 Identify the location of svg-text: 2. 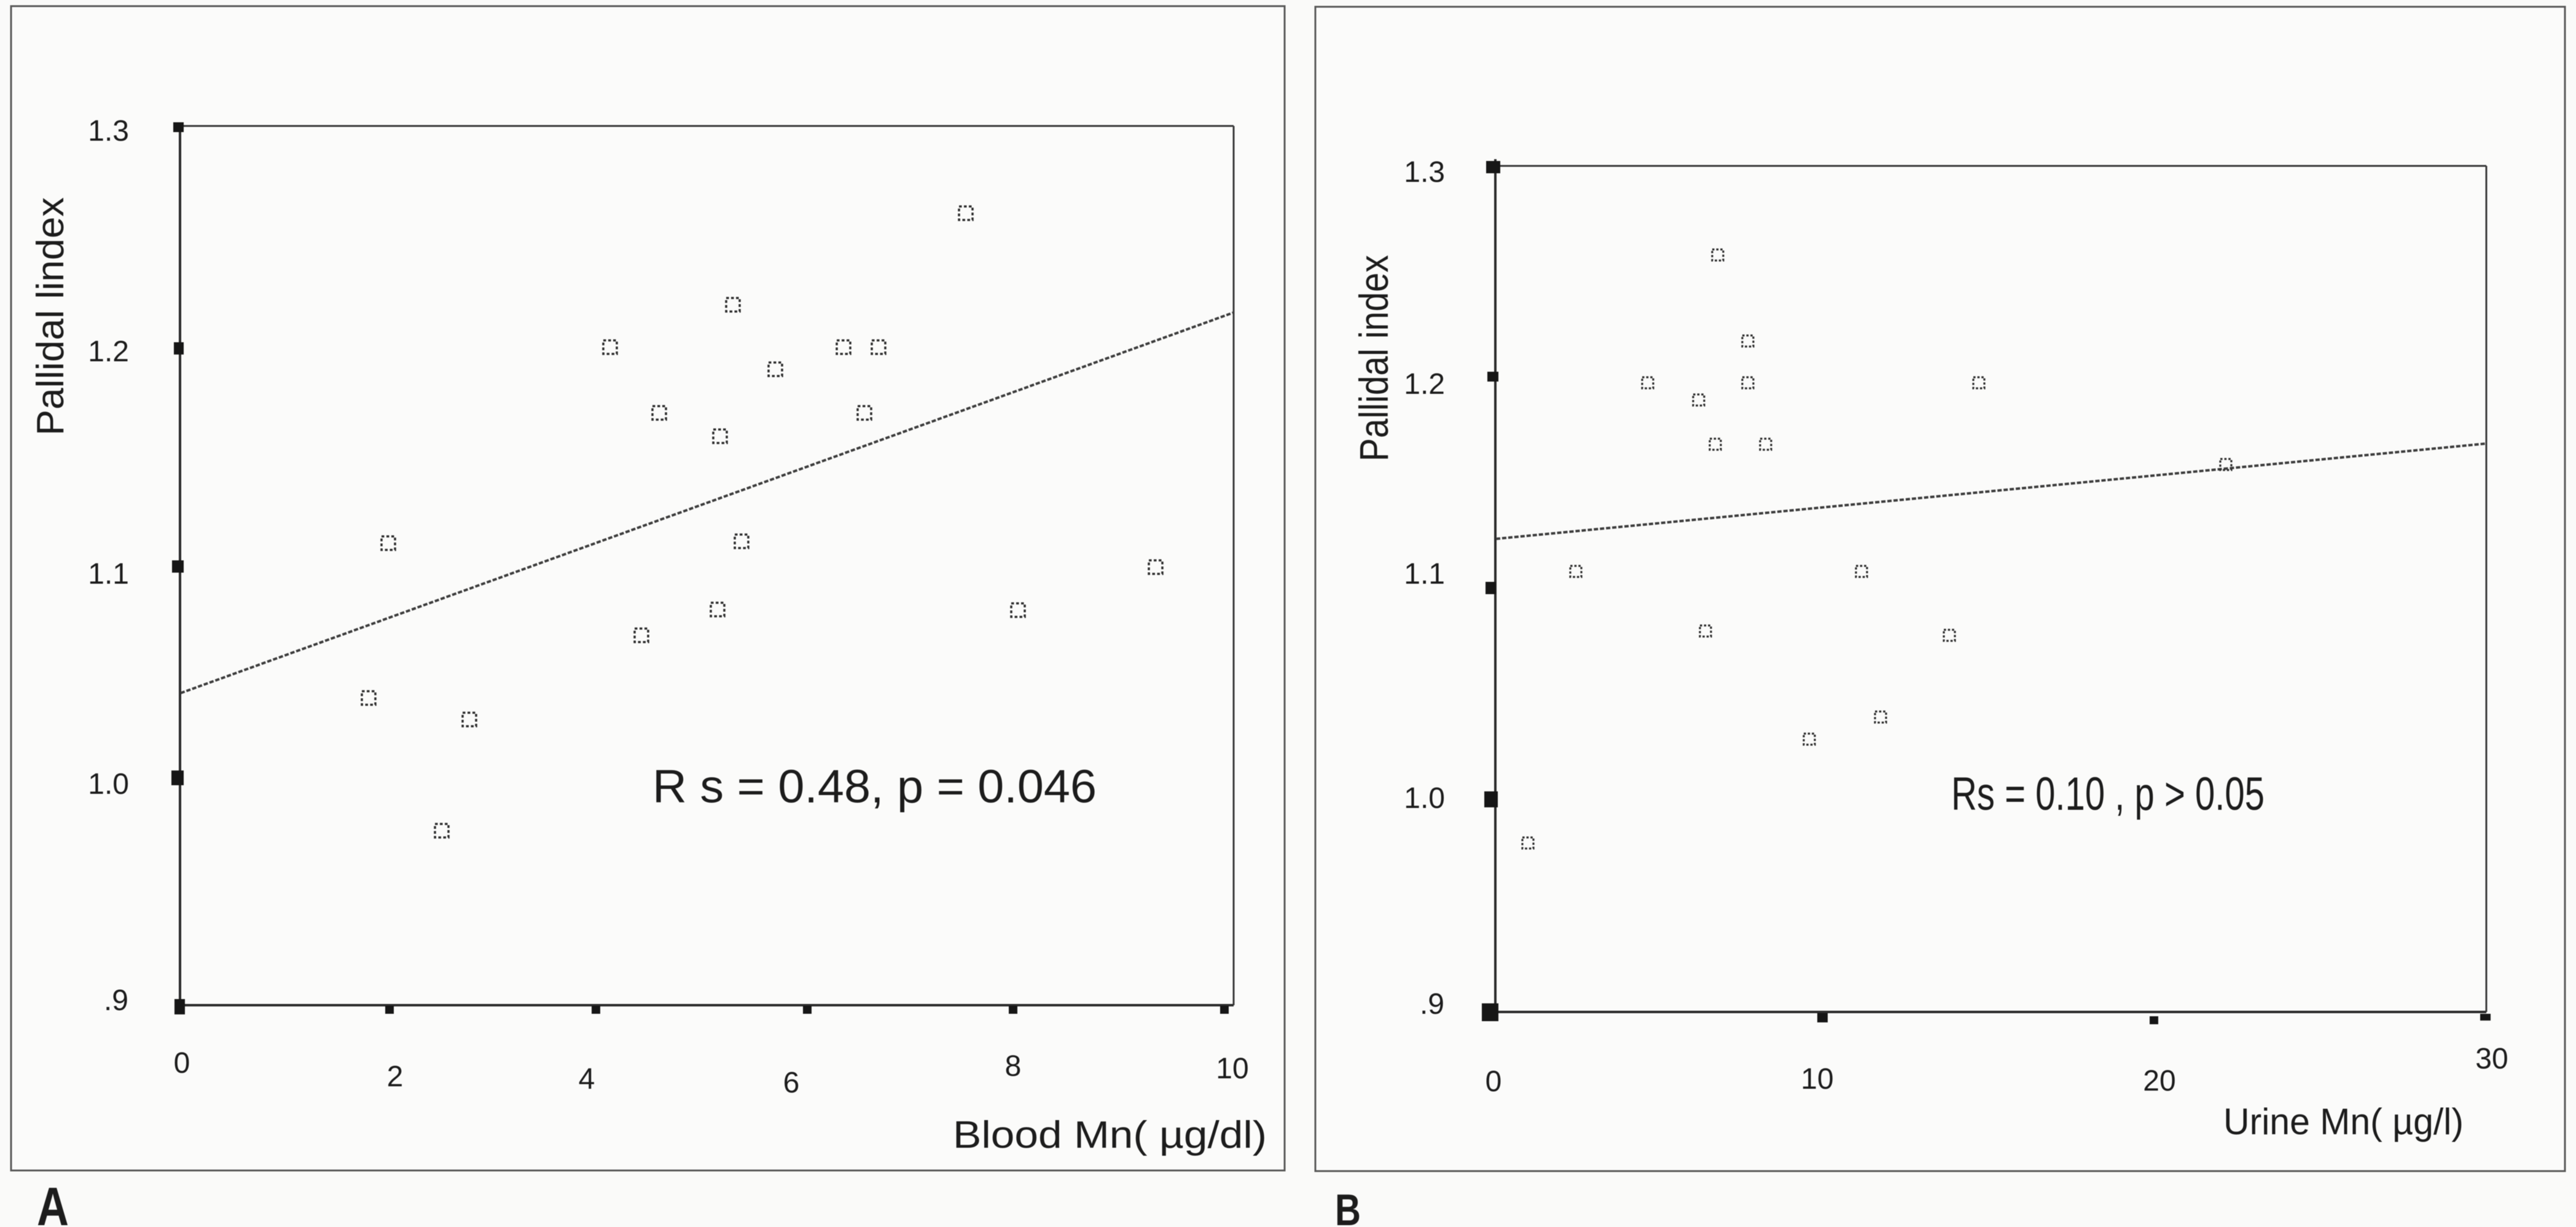
(395, 1076).